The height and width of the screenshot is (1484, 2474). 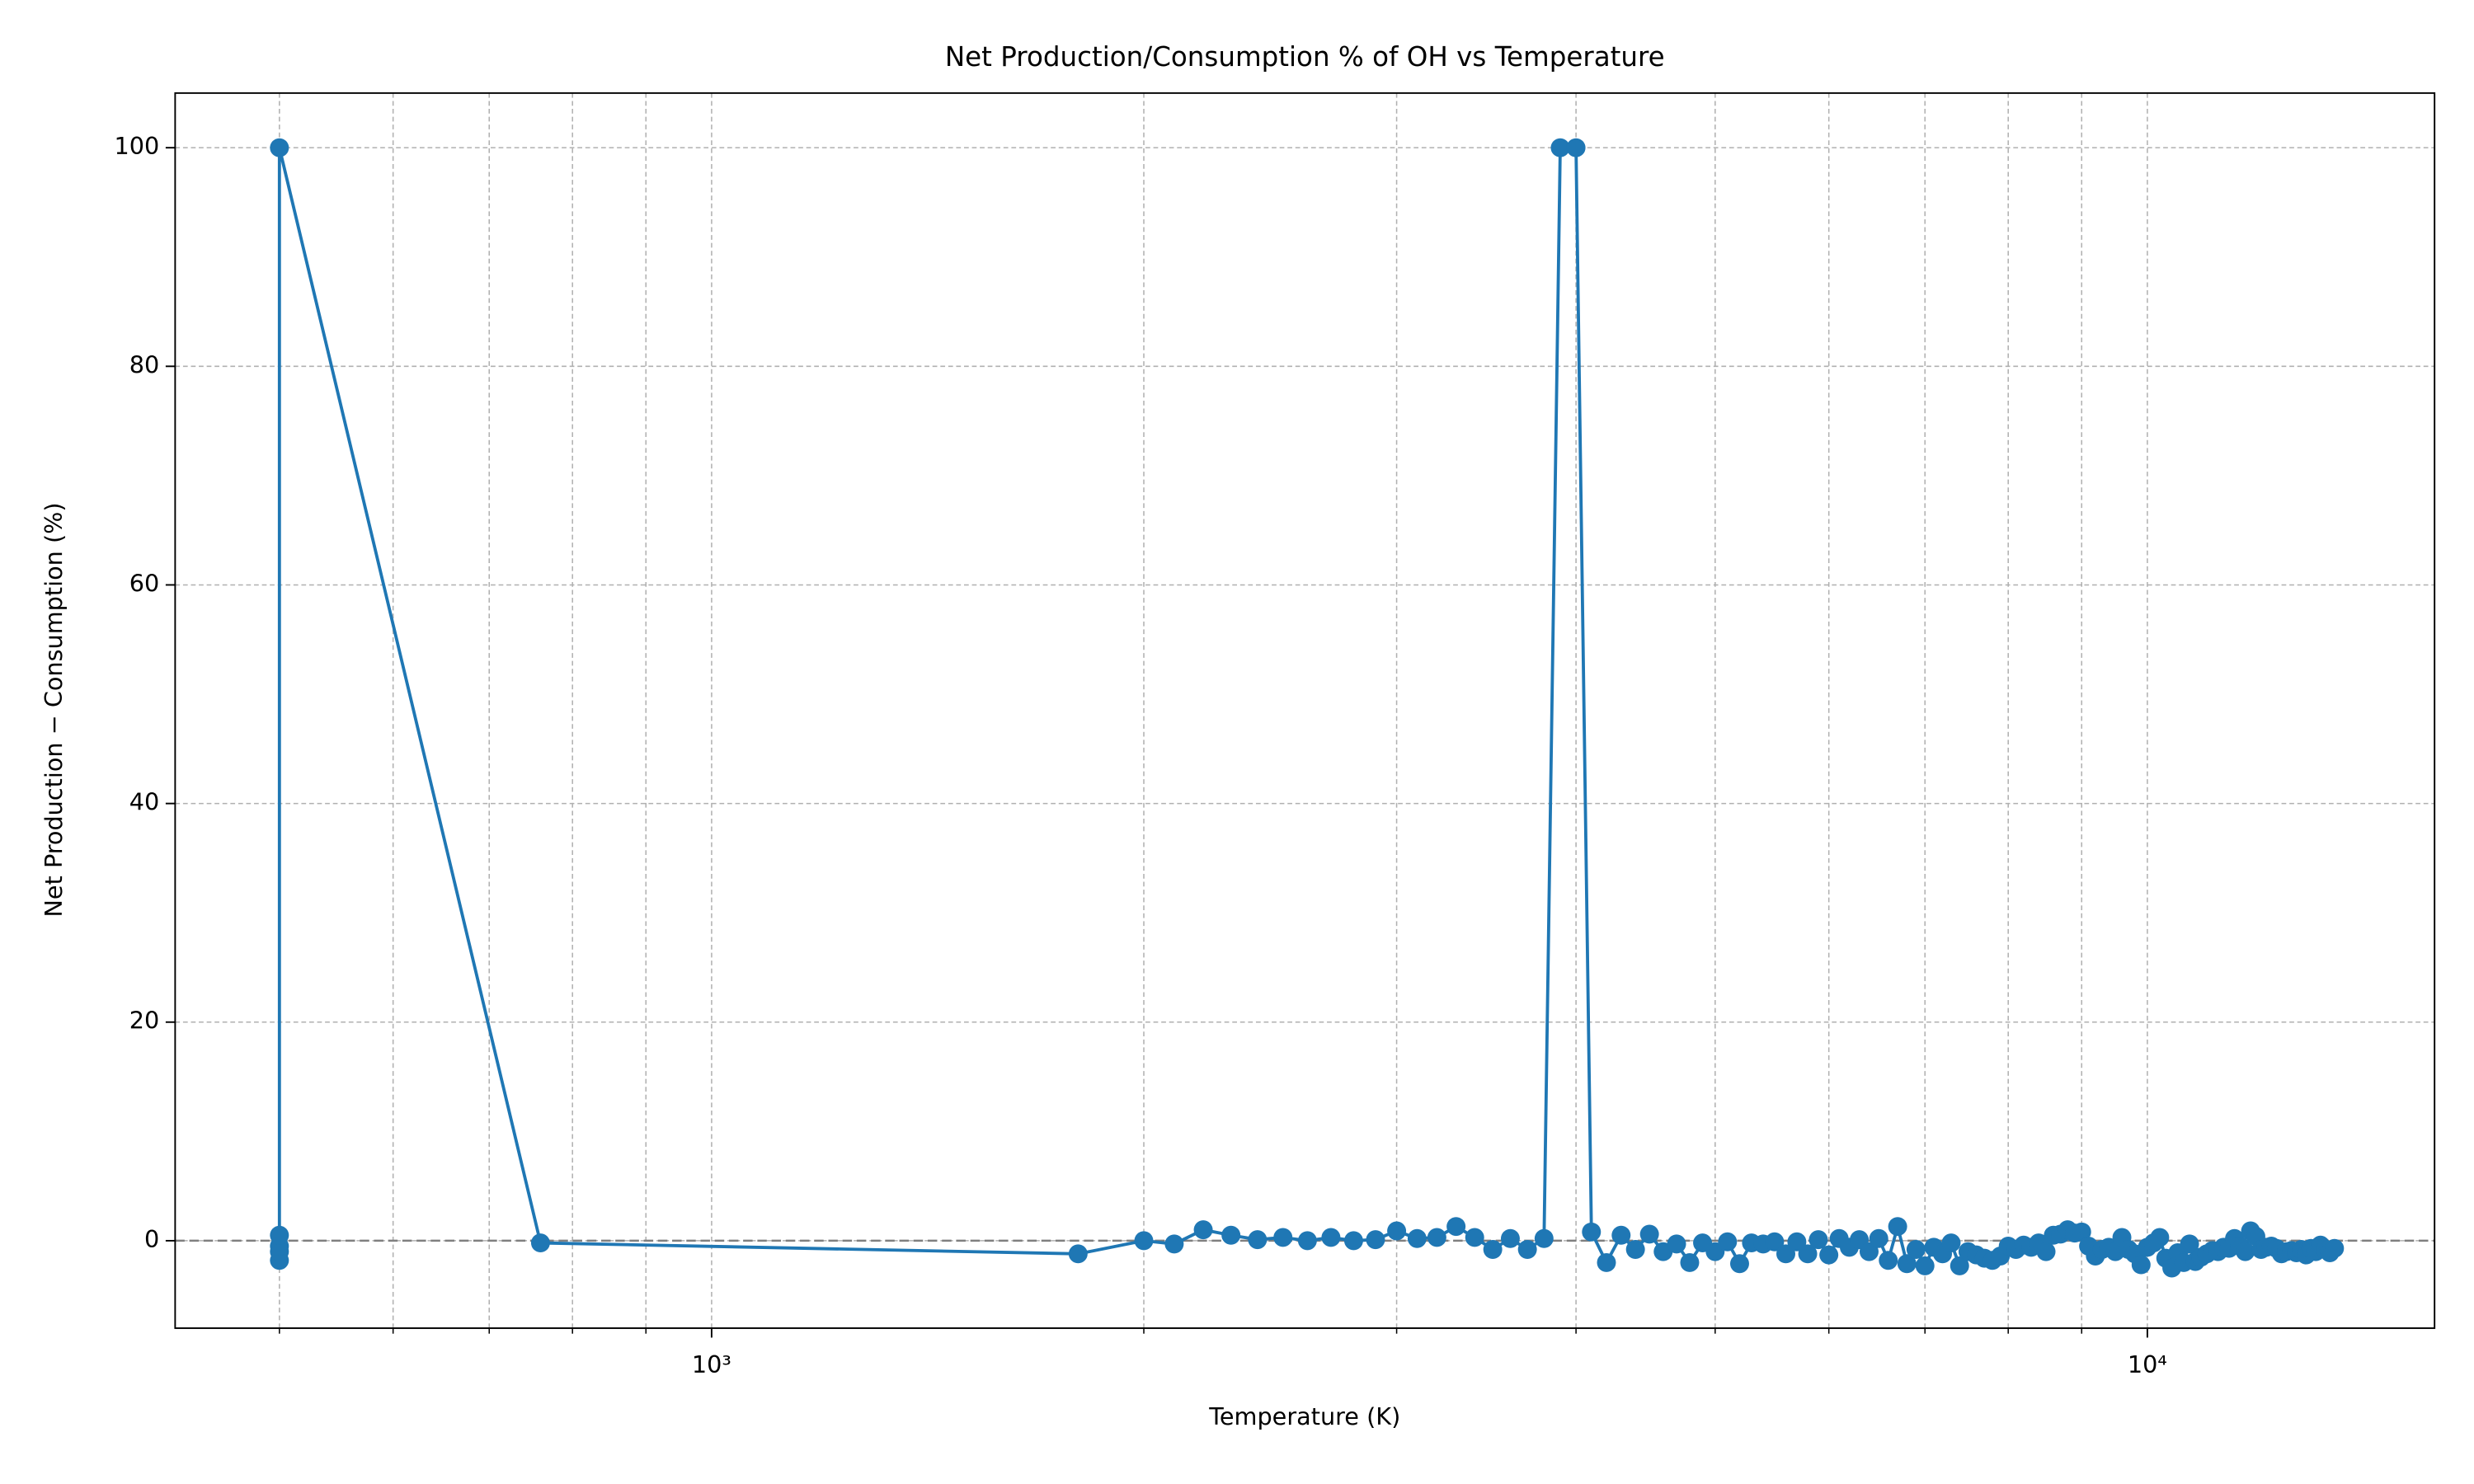 I want to click on x-tick-label: 10⁴, so click(x=2147, y=1364).